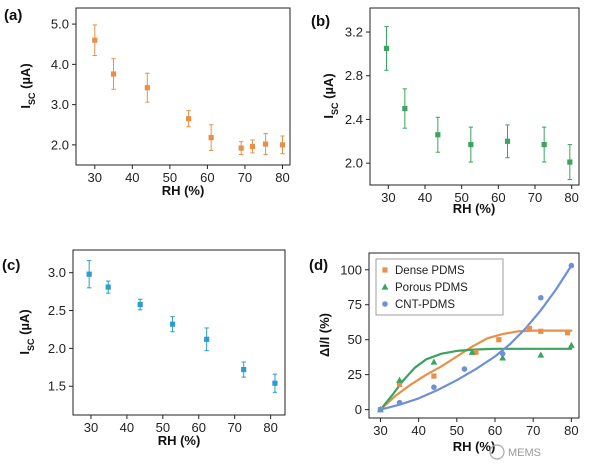  I want to click on y-tick-label: 25, so click(355, 374).